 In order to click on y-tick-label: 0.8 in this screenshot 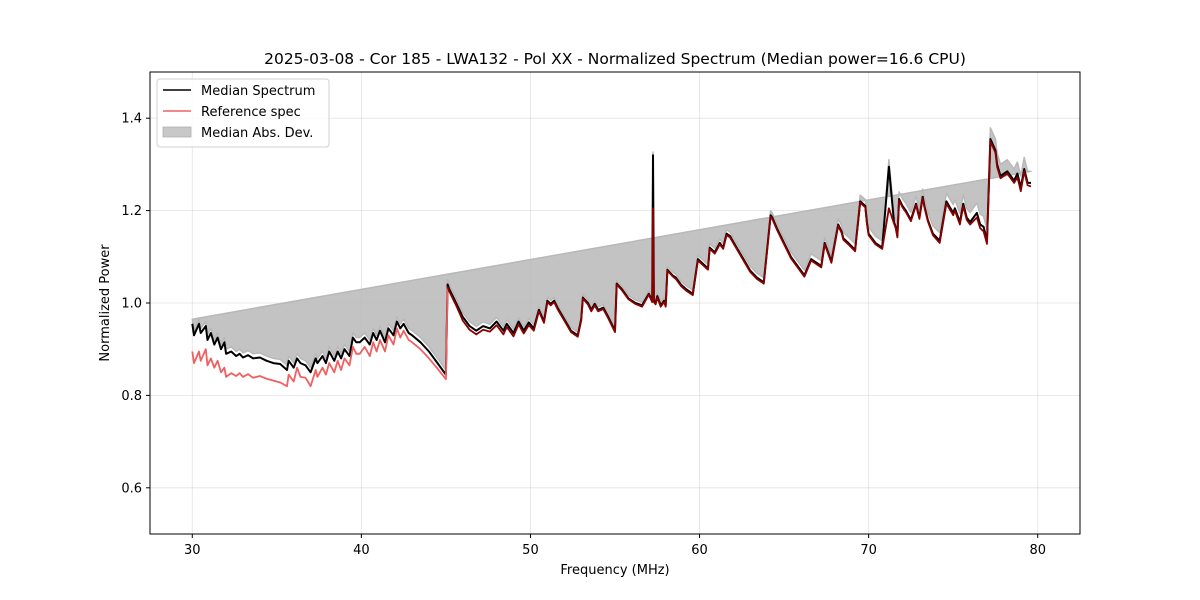, I will do `click(131, 396)`.